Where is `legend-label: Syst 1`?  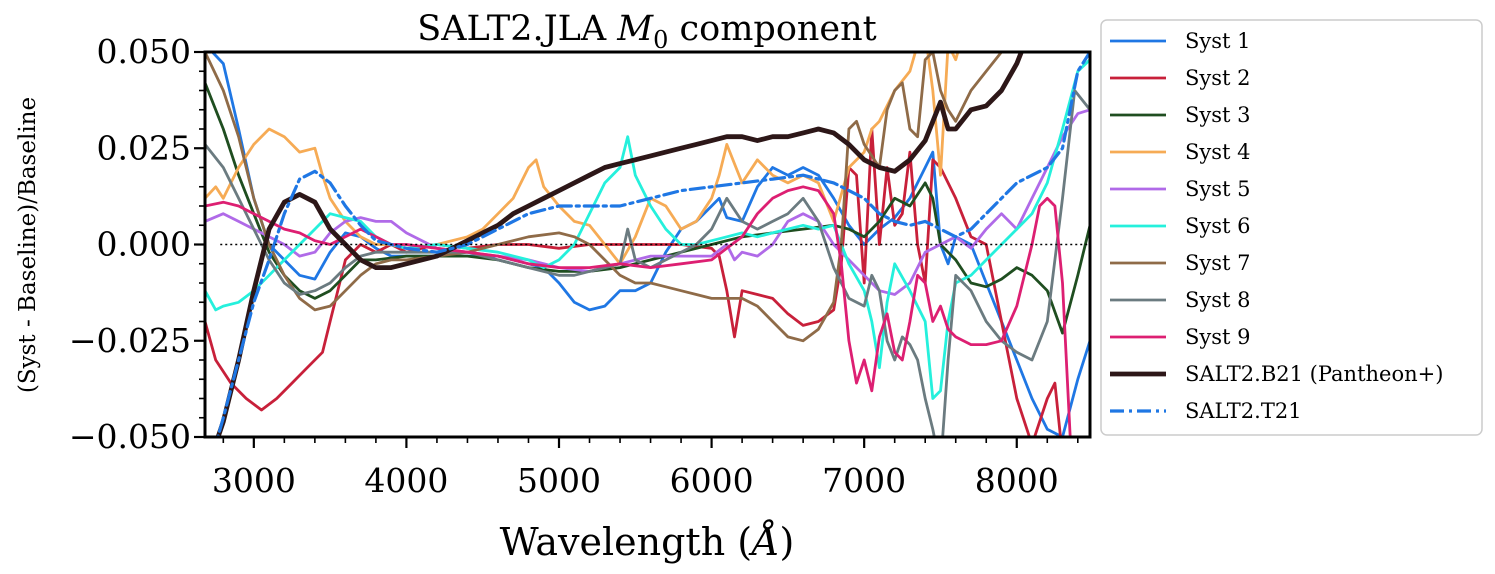
legend-label: Syst 1 is located at coordinates (1218, 41).